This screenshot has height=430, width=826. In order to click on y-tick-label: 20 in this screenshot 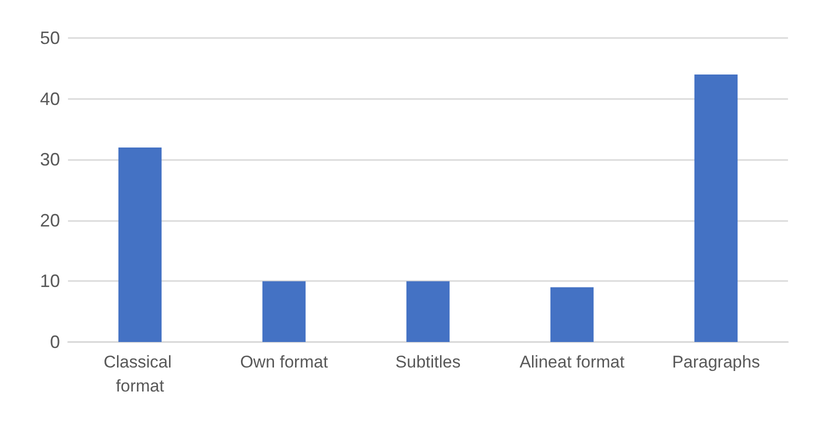, I will do `click(50, 220)`.